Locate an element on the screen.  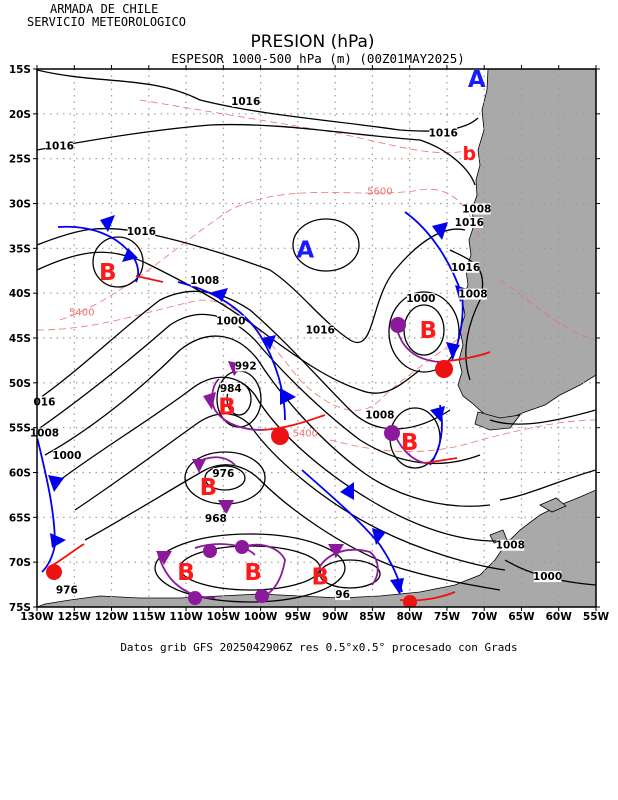
tierra-del-fuego-land is located at coordinates (497, 421).